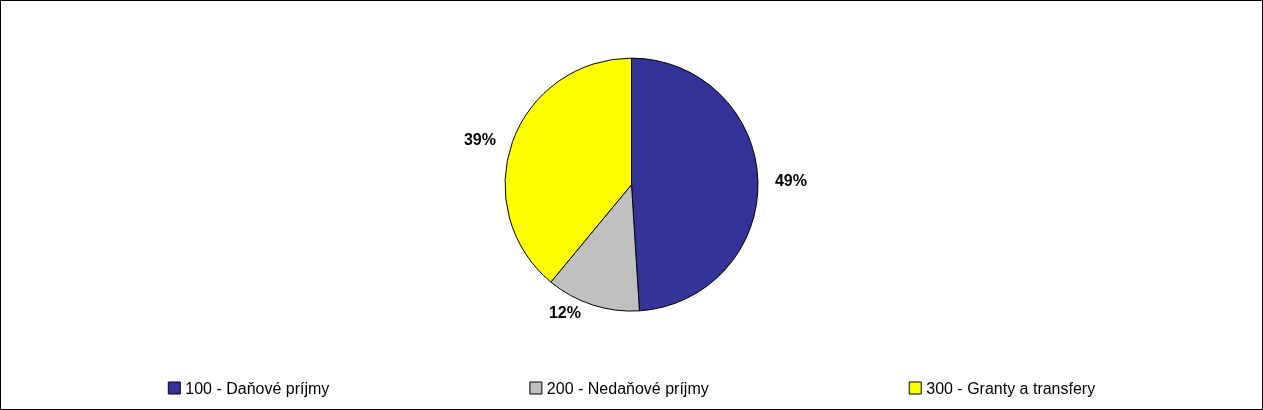 The image size is (1263, 410). I want to click on data-label: 39%, so click(479, 139).